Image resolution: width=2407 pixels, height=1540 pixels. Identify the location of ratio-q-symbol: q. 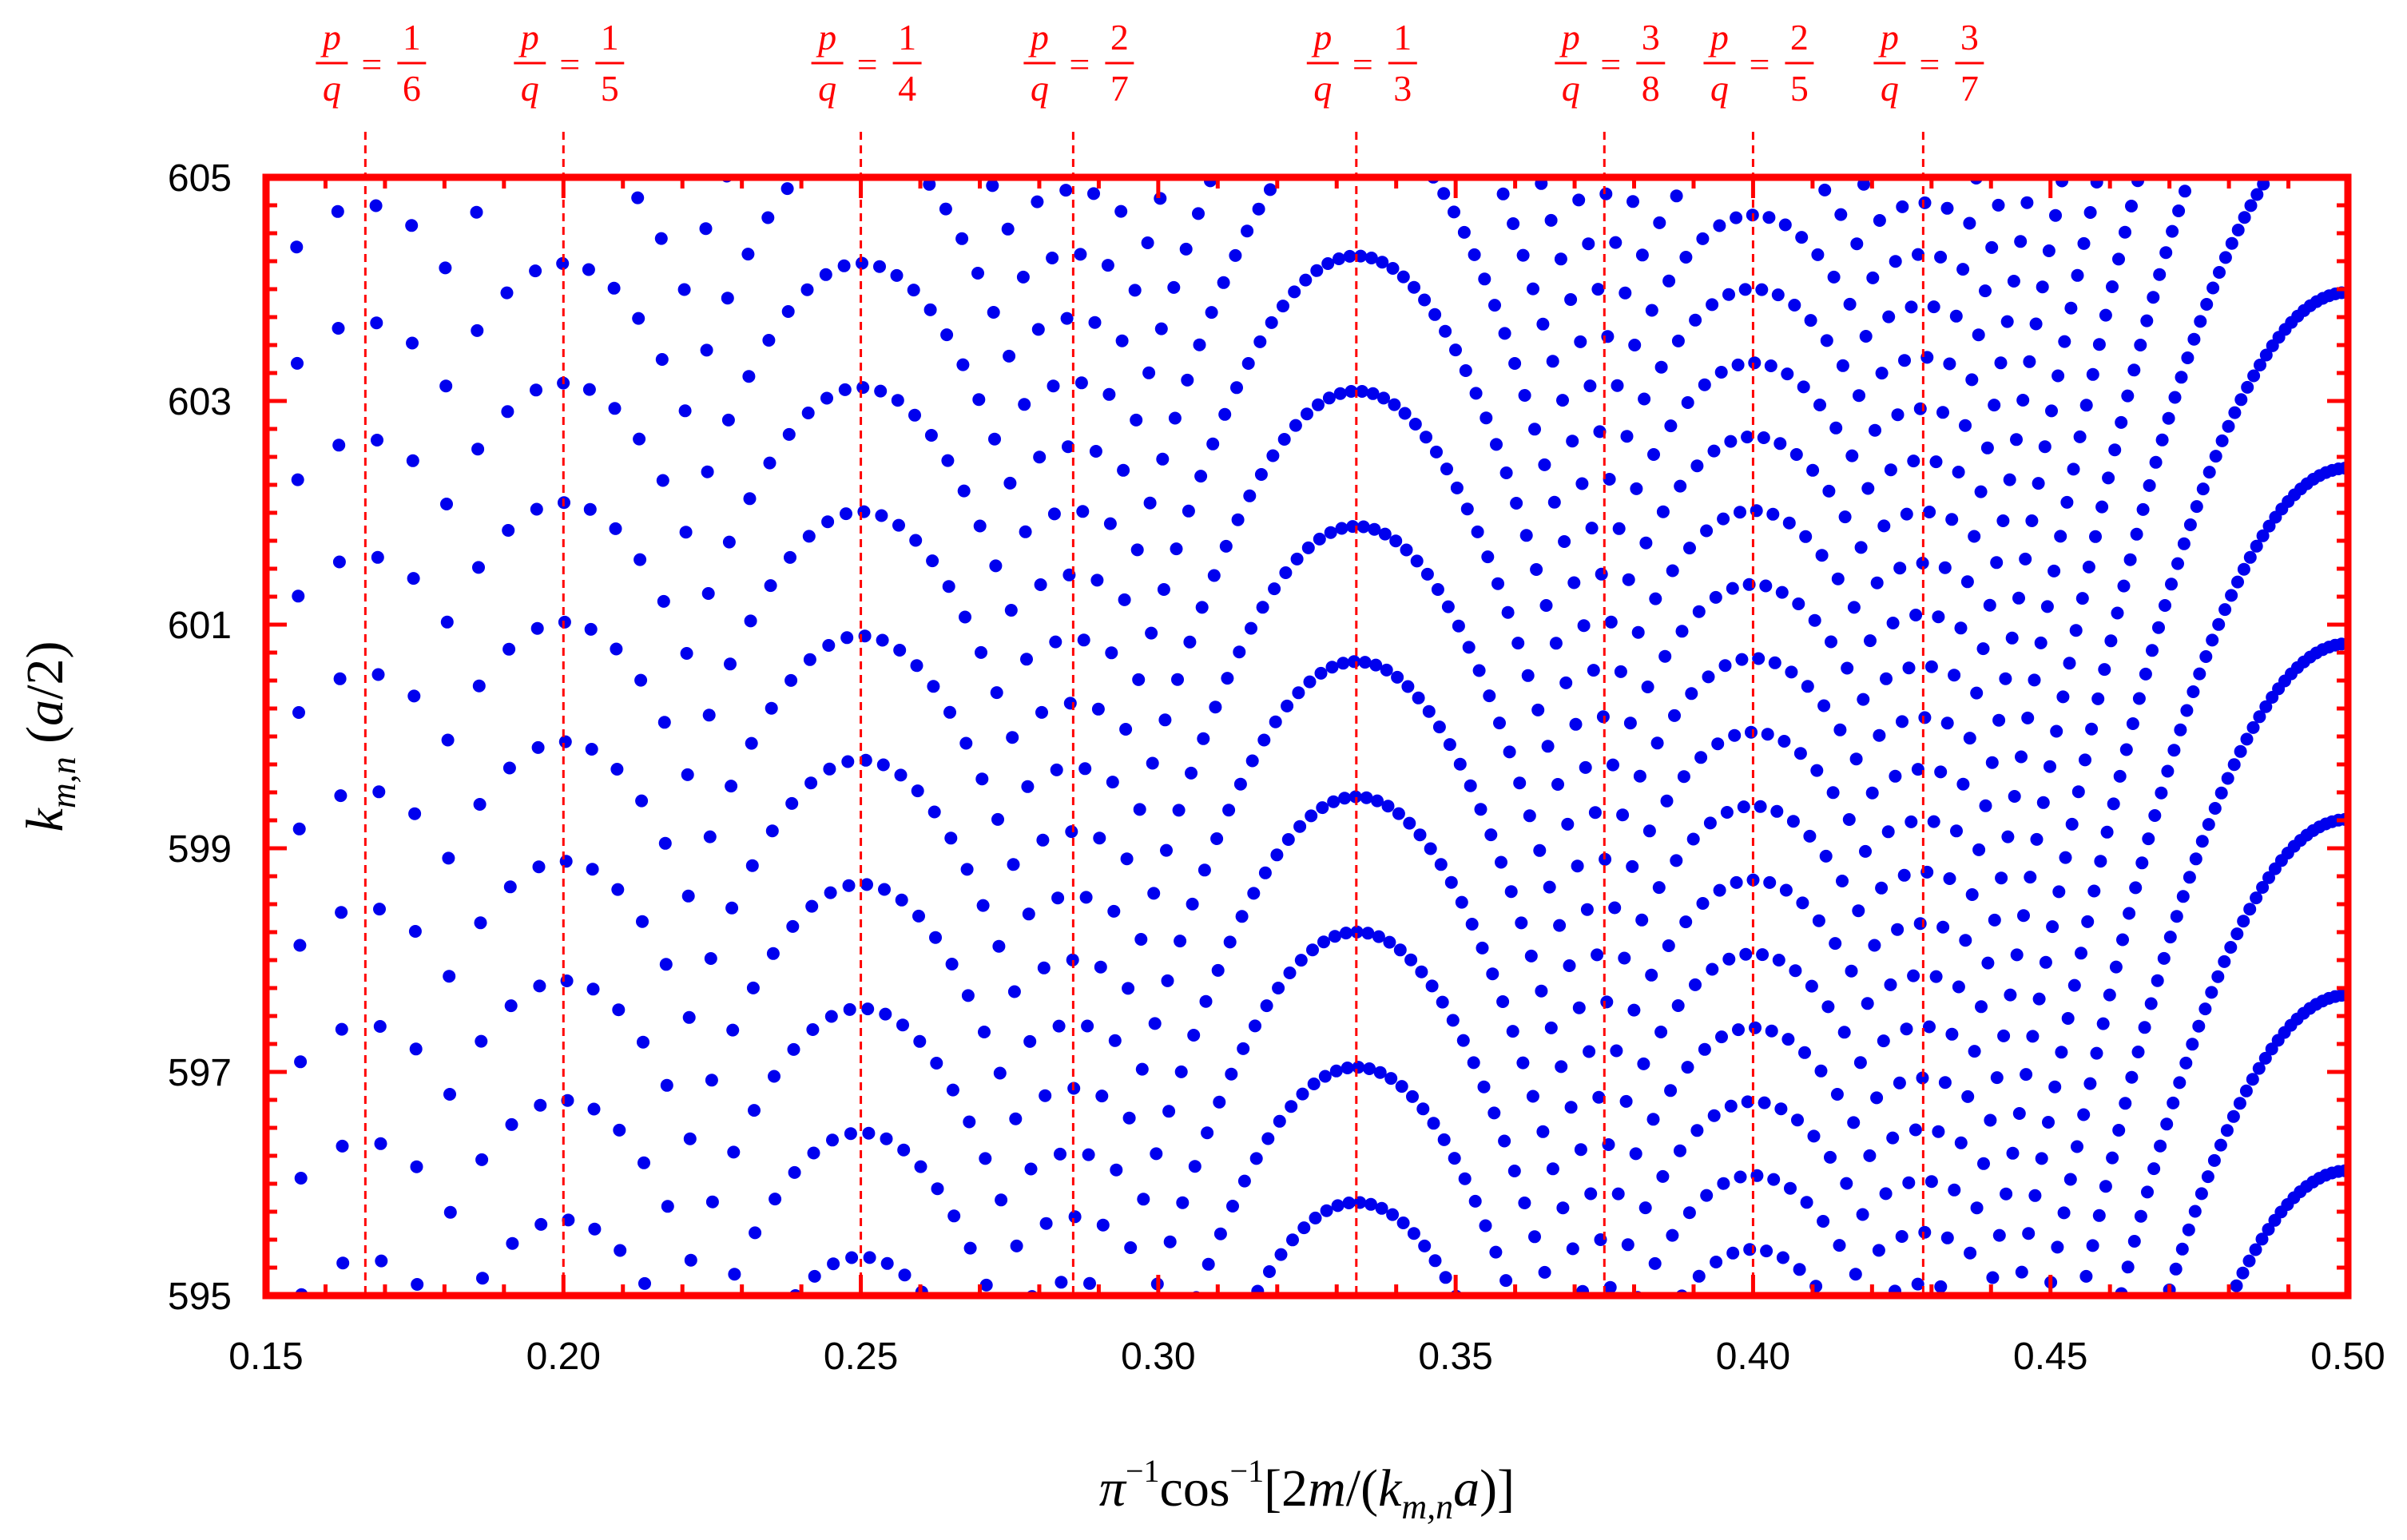
(530, 88).